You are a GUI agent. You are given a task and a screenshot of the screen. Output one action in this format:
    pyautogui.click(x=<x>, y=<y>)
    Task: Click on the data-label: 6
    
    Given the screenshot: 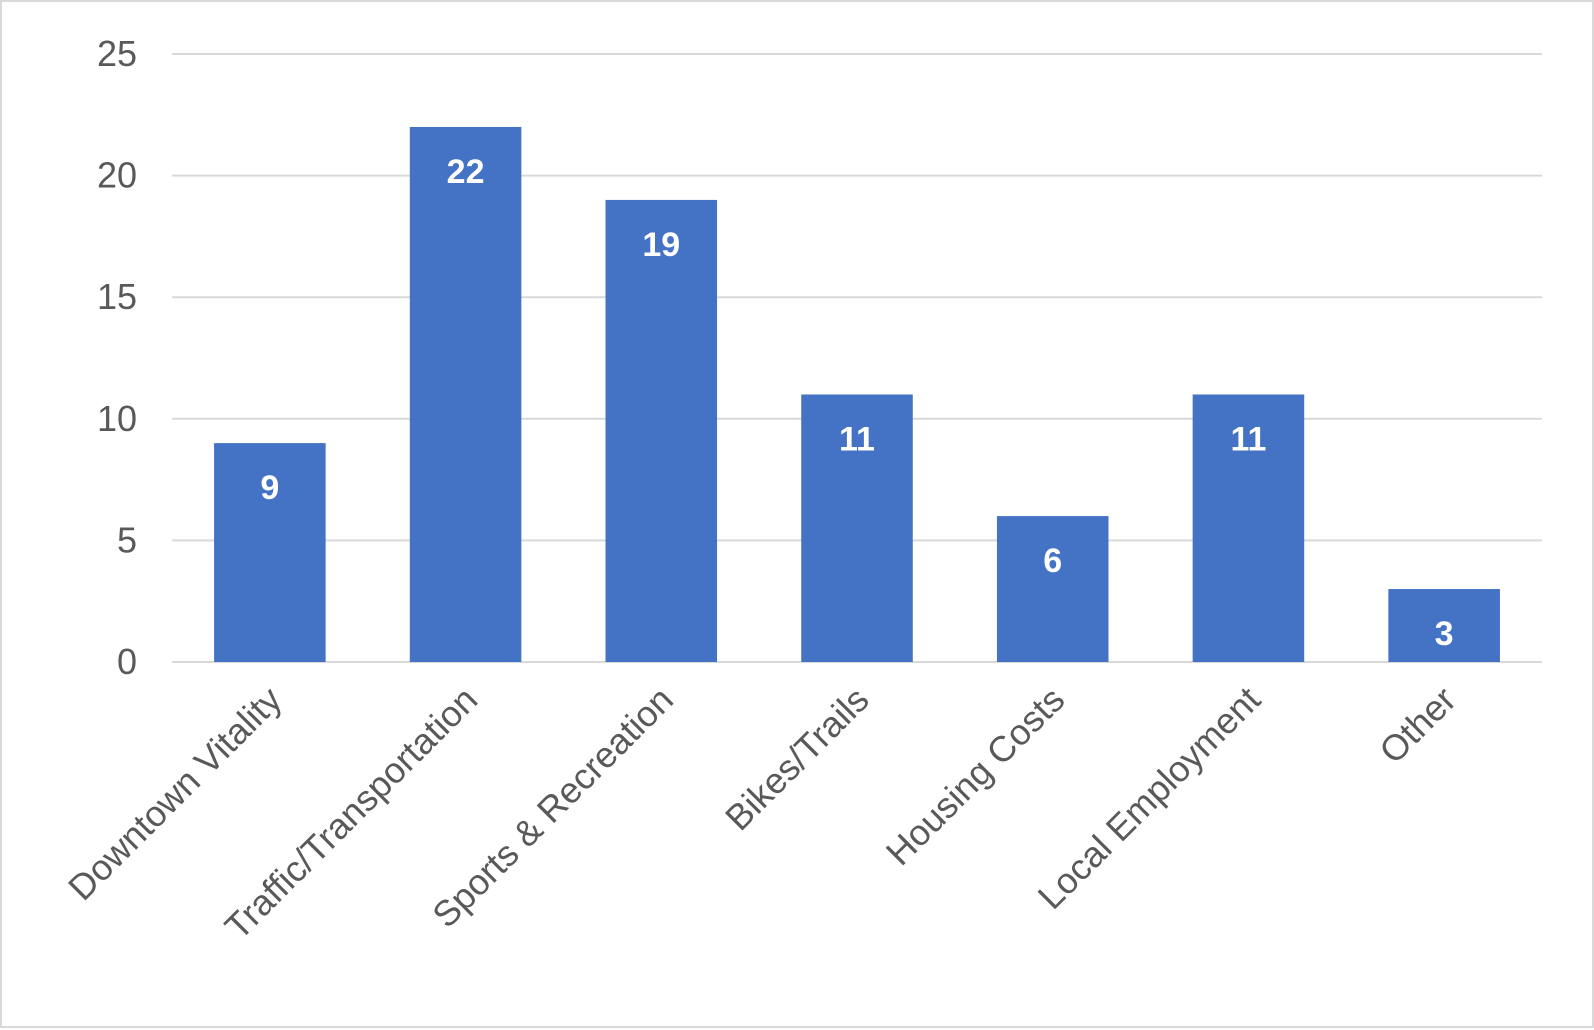 What is the action you would take?
    pyautogui.click(x=1052, y=561)
    